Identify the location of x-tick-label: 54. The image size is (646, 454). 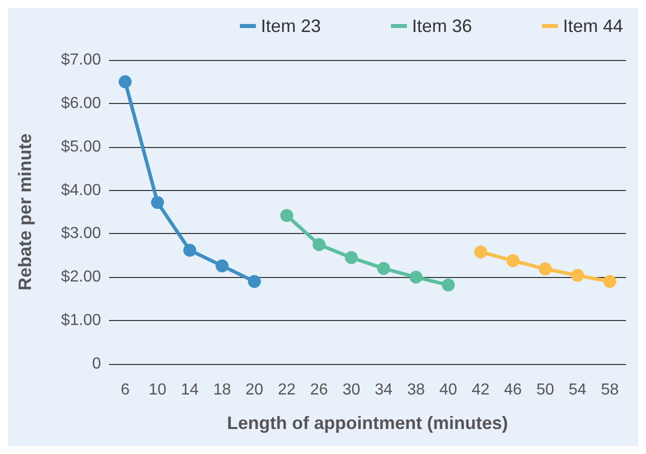
(577, 390).